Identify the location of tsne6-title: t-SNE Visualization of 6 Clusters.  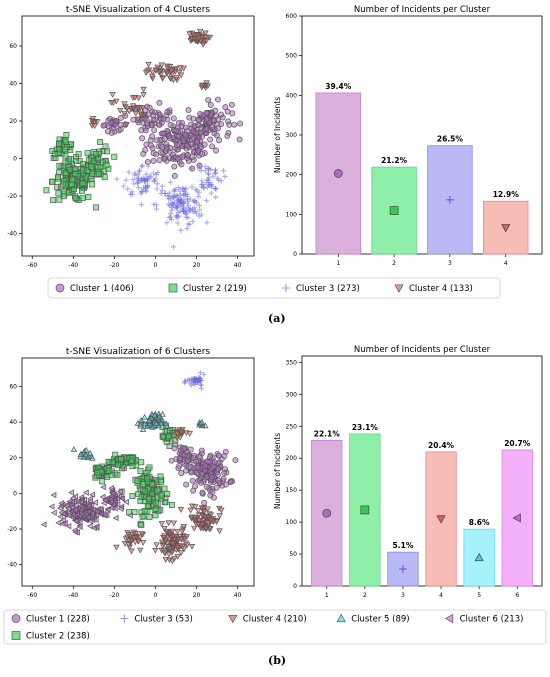
(138, 352).